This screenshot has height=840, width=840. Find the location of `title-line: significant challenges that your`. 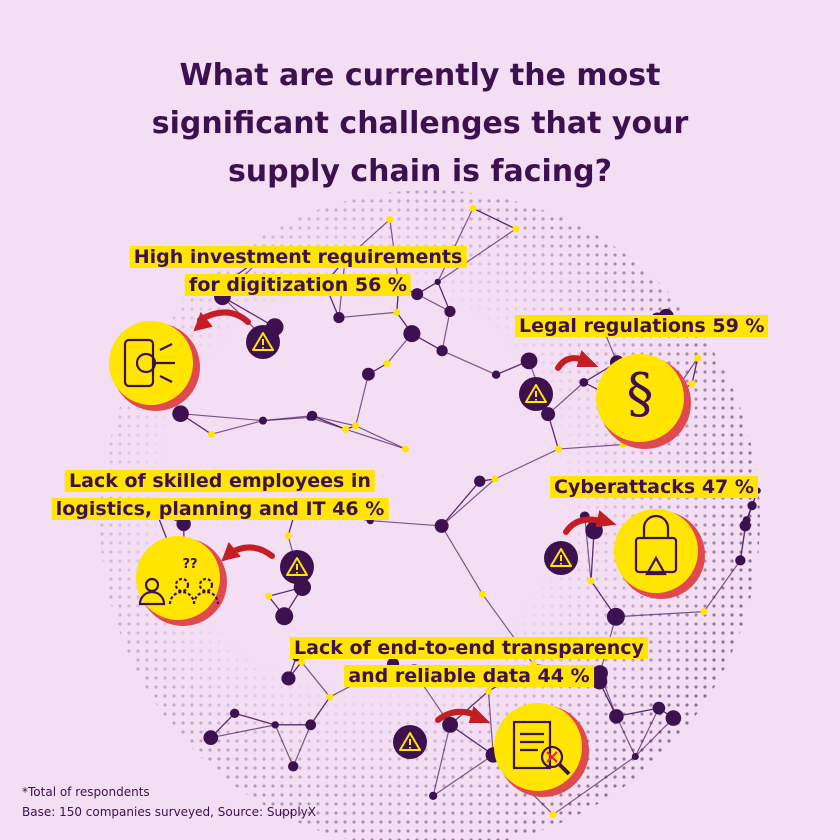

title-line: significant challenges that your is located at coordinates (420, 123).